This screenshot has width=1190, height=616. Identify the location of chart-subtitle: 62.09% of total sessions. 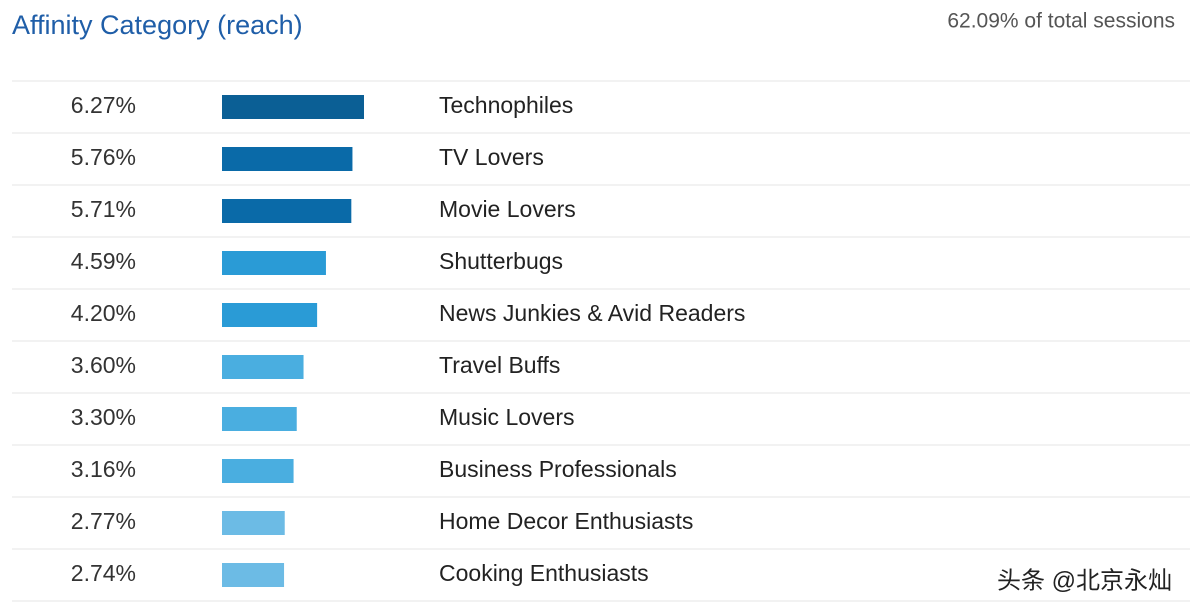
(1061, 21).